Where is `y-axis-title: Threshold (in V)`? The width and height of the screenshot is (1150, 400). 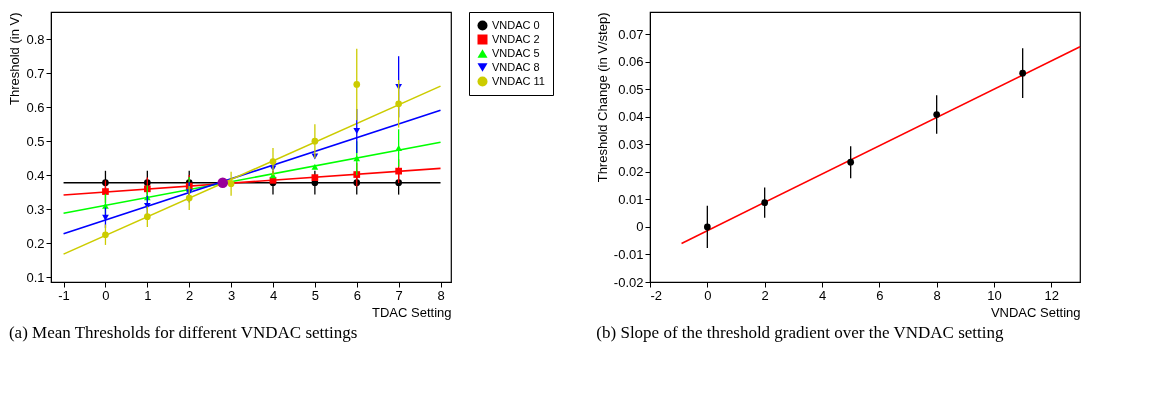
y-axis-title: Threshold (in V) is located at coordinates (15, 58).